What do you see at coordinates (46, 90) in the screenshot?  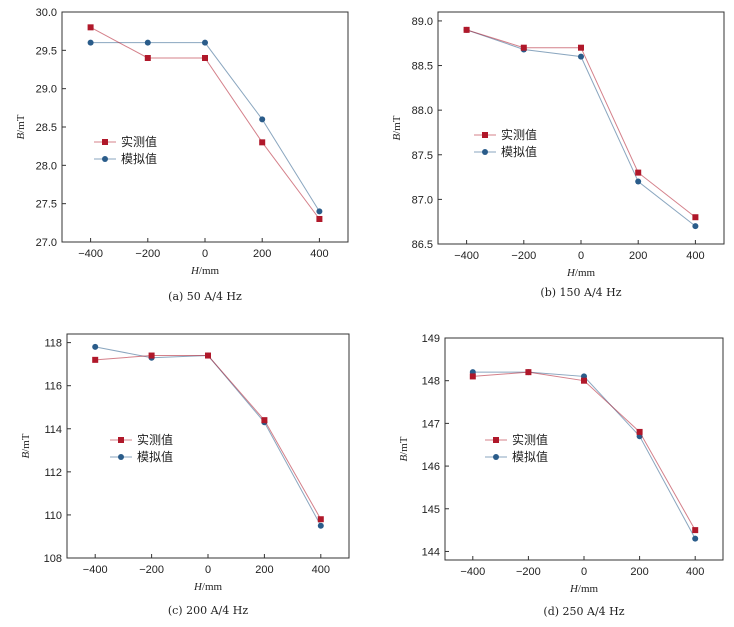 I see `y-tick-label: 29.0` at bounding box center [46, 90].